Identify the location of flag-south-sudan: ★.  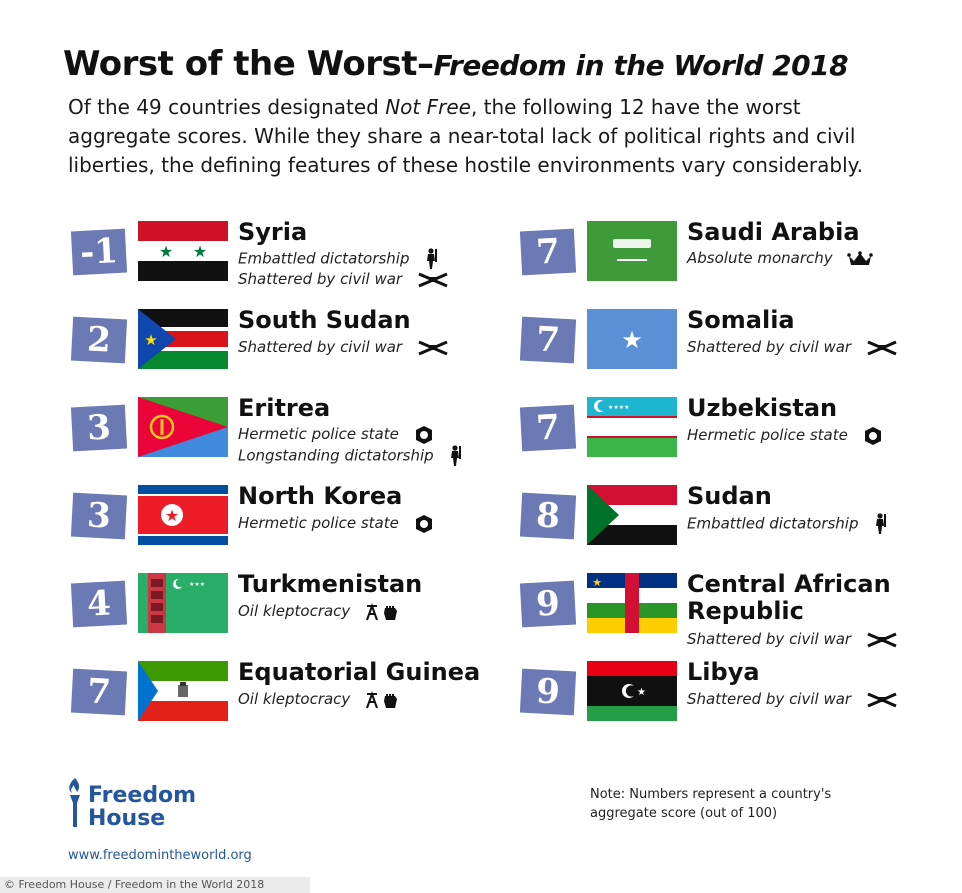
(183, 339).